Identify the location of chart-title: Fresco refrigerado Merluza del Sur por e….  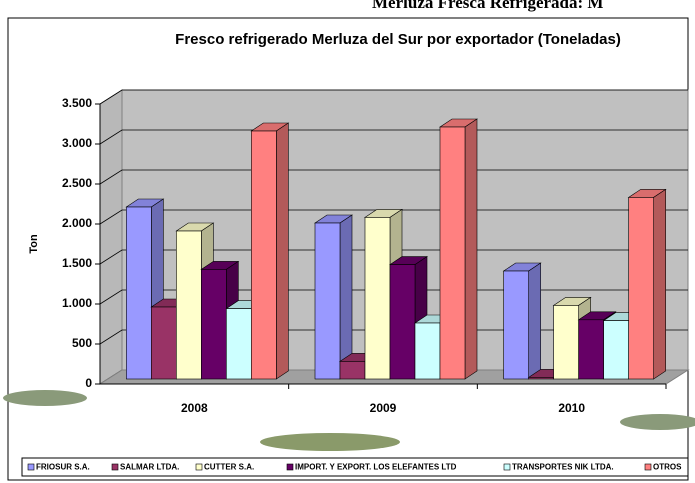
(398, 39).